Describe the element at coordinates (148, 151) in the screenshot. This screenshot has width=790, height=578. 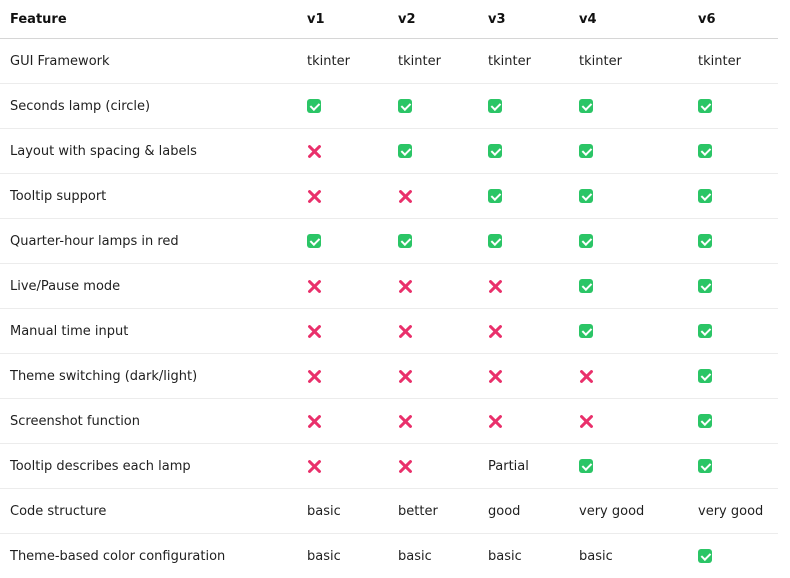
I see `feature-name-cell: Layout with spacing & labels` at that location.